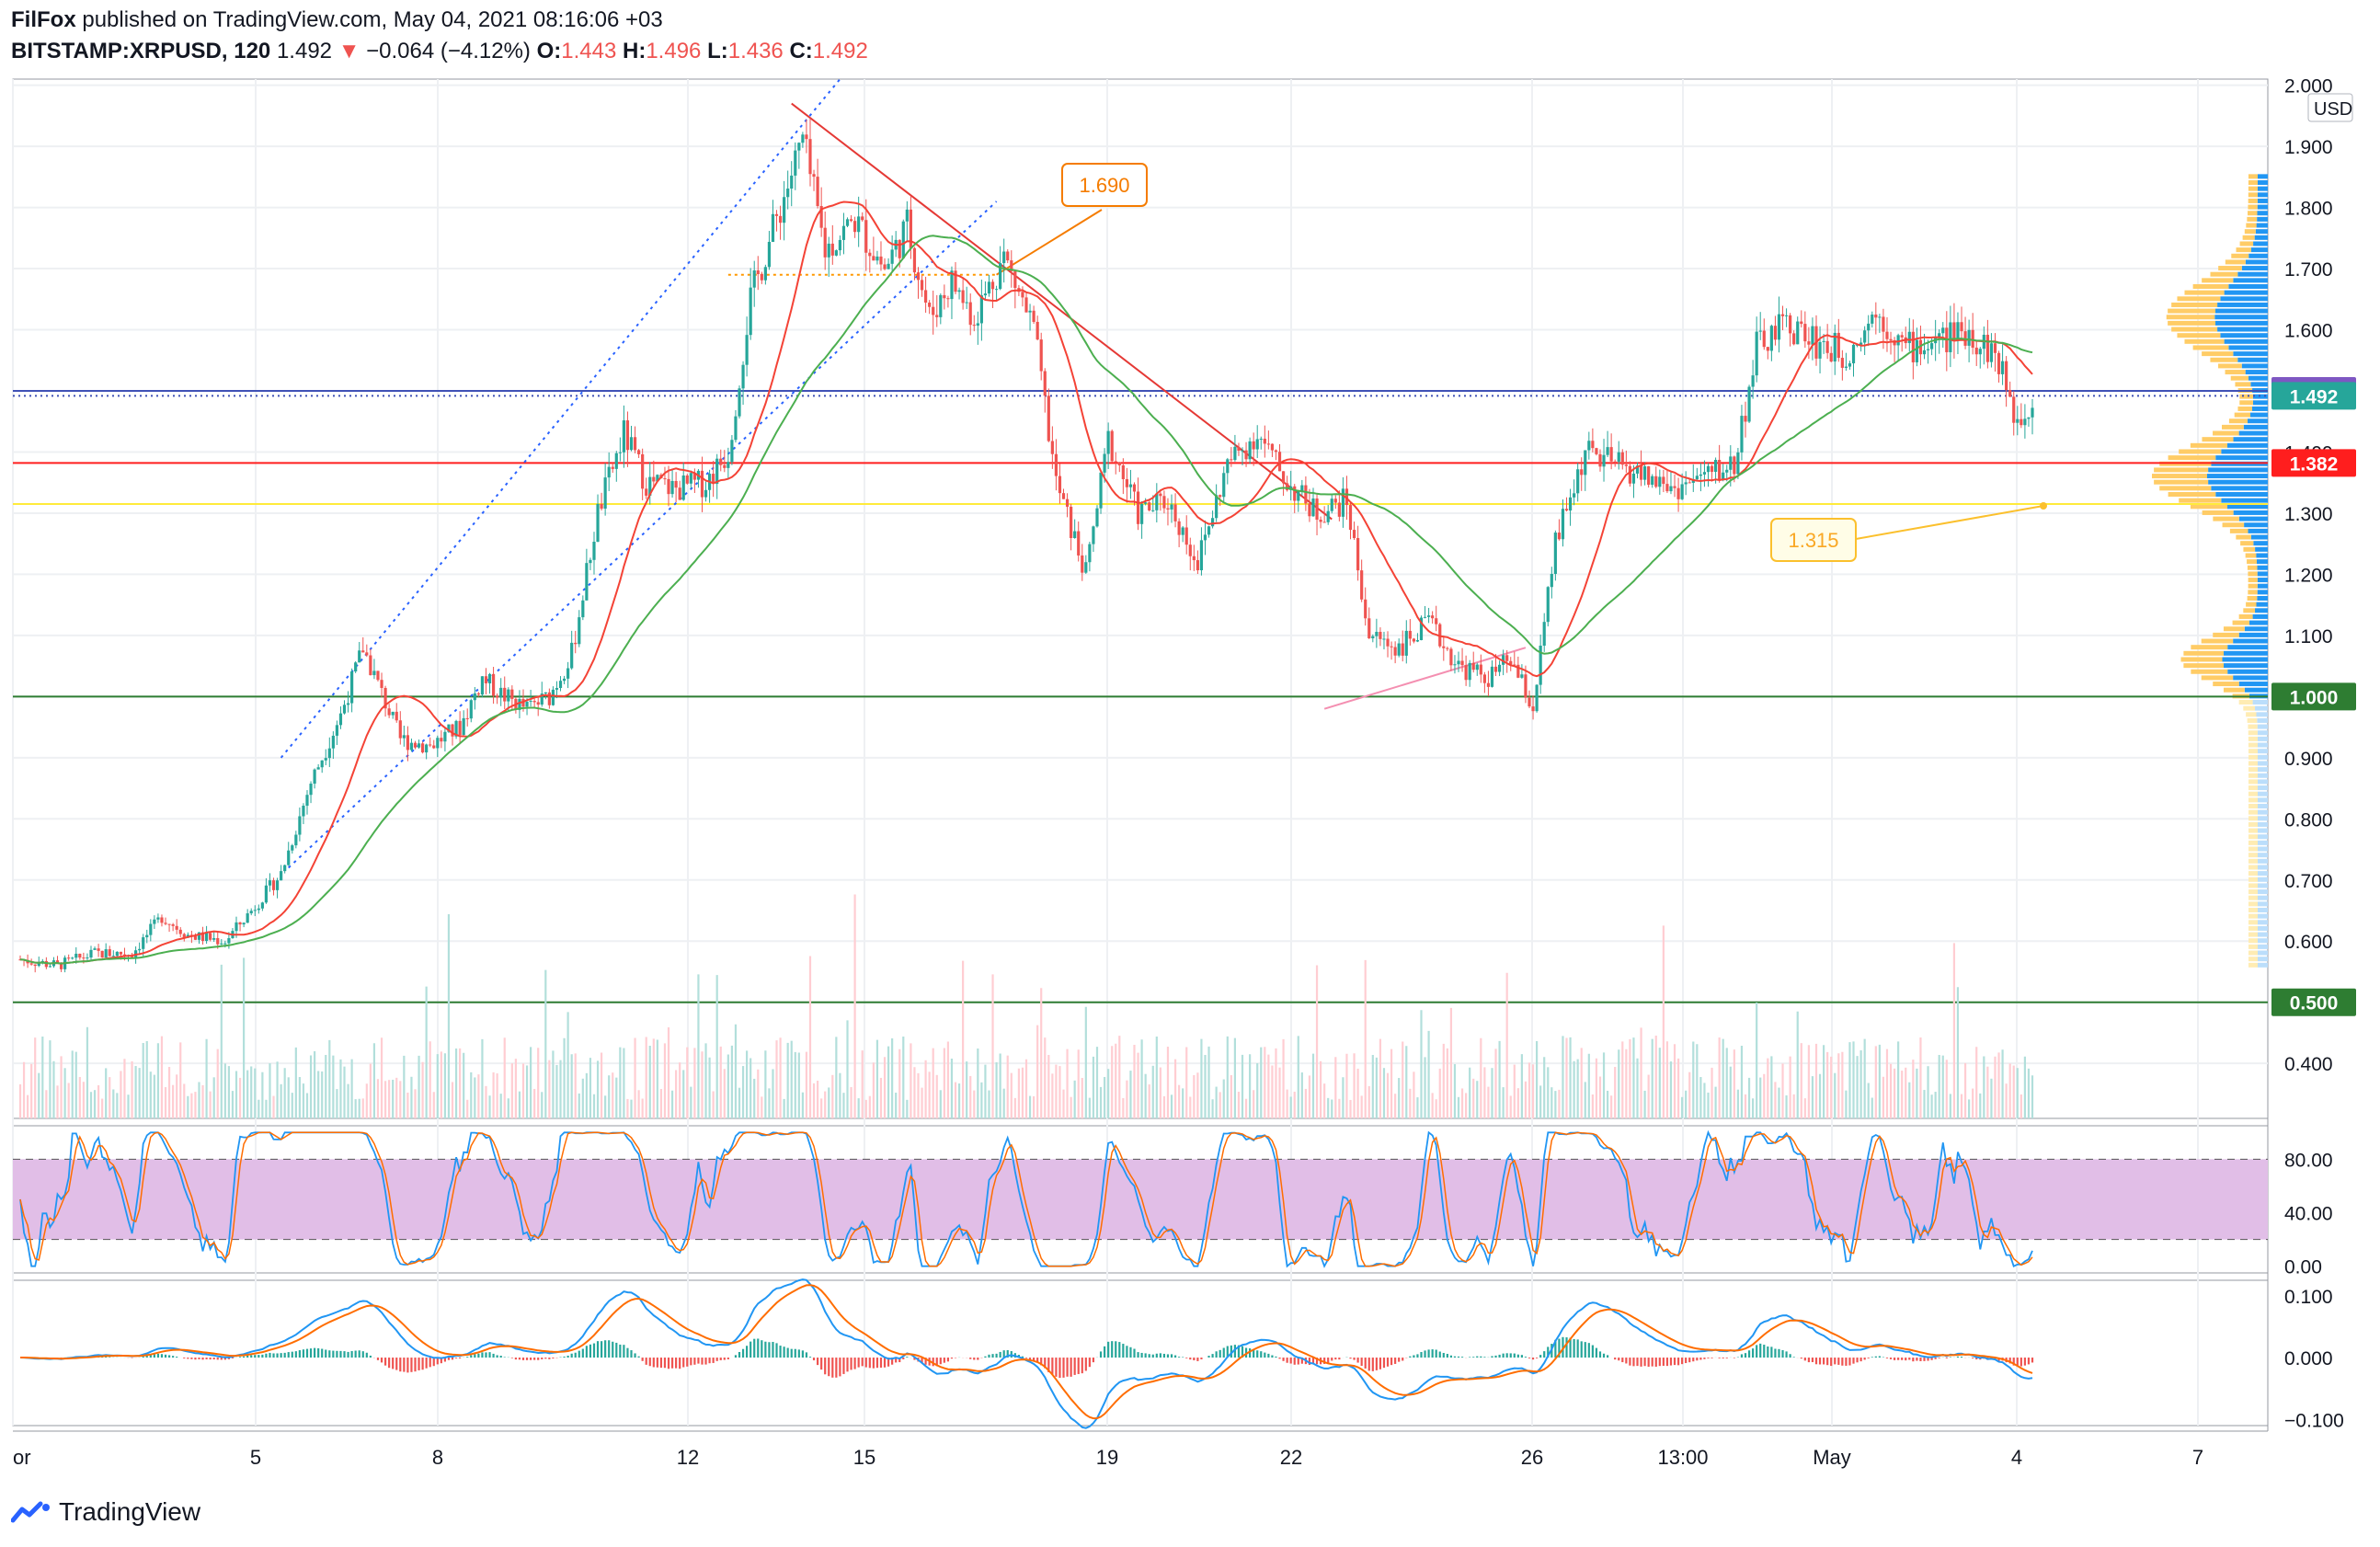 Image resolution: width=2380 pixels, height=1547 pixels. What do you see at coordinates (2333, 109) in the screenshot?
I see `currency-label: USD` at bounding box center [2333, 109].